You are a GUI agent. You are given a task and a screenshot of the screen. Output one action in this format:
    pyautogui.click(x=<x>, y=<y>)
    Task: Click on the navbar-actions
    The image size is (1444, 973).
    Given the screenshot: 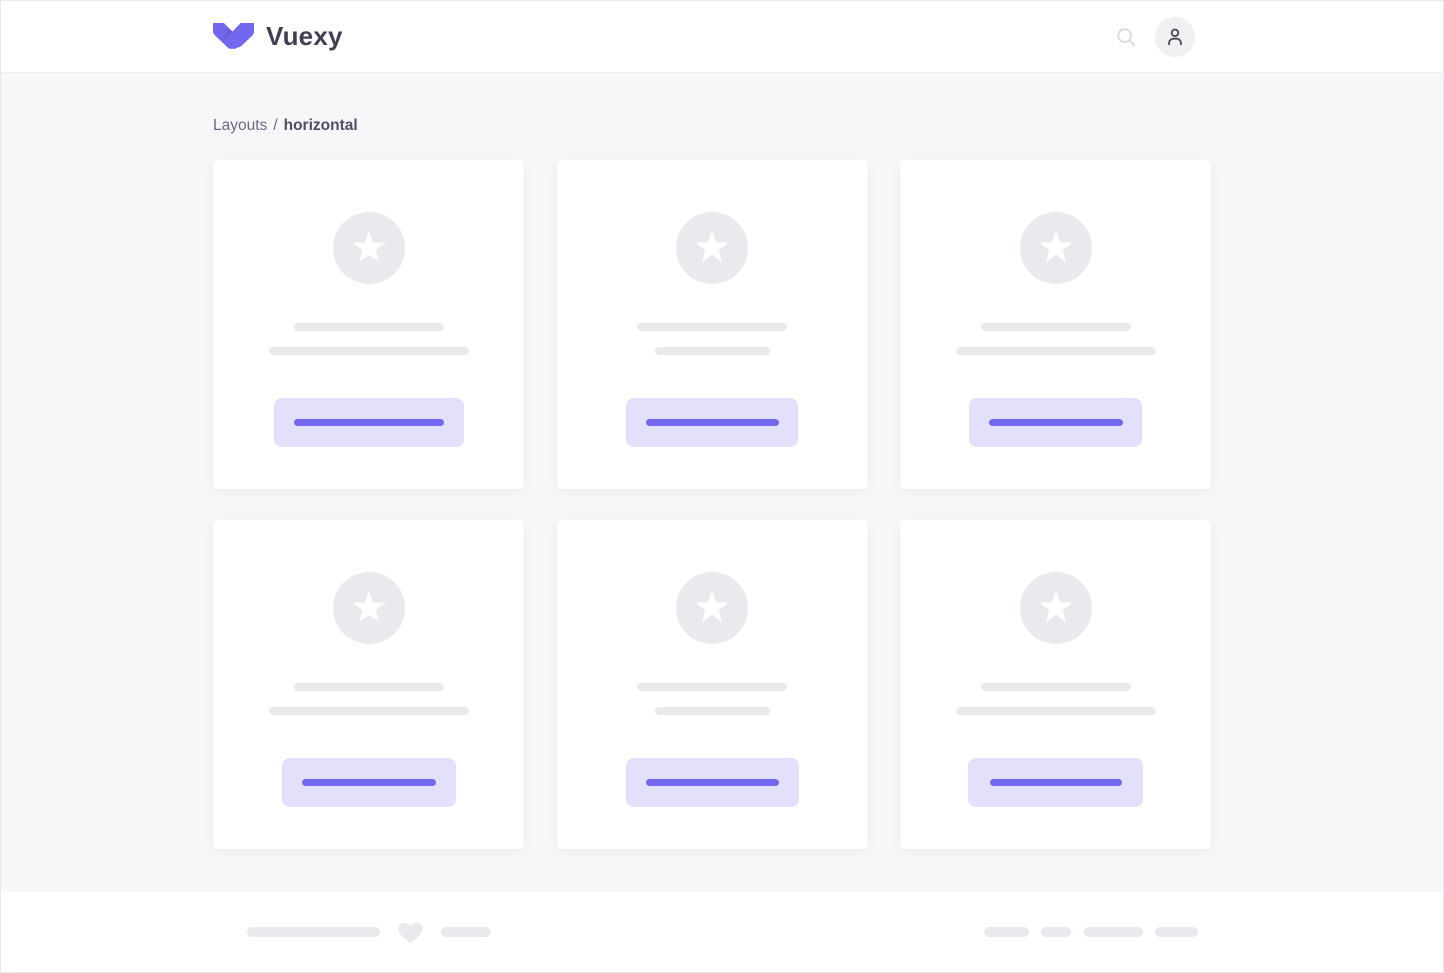 What is the action you would take?
    pyautogui.click(x=1155, y=36)
    